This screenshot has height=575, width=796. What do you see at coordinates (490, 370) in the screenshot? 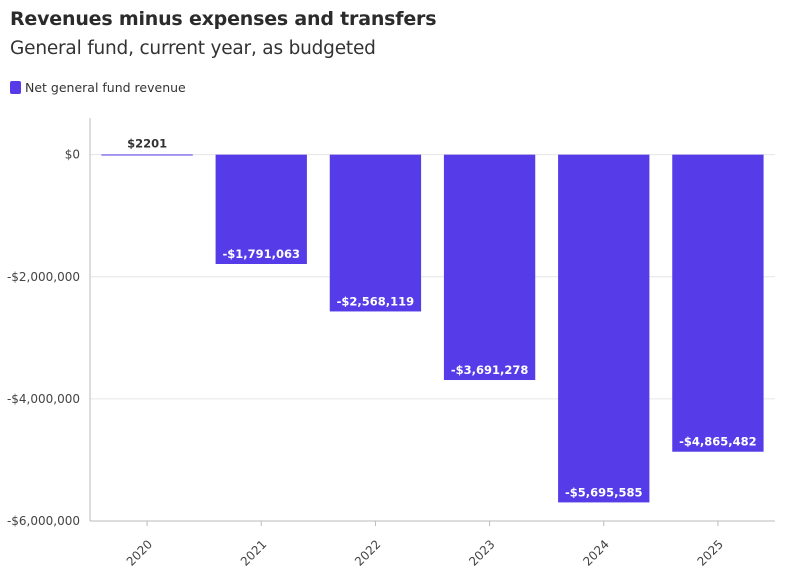
I see `data-label-2023: -$3,691,278` at bounding box center [490, 370].